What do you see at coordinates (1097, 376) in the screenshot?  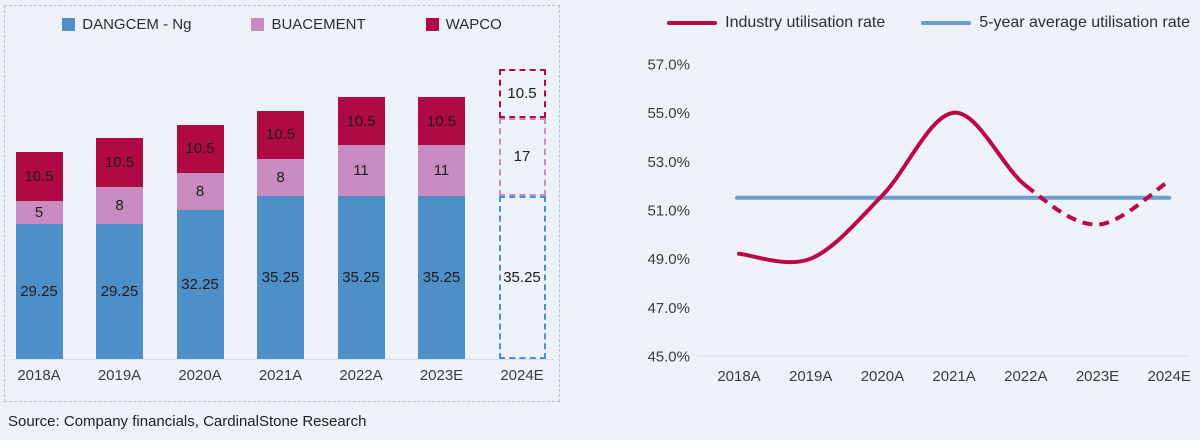 I see `line-x-tick-label: 2023E` at bounding box center [1097, 376].